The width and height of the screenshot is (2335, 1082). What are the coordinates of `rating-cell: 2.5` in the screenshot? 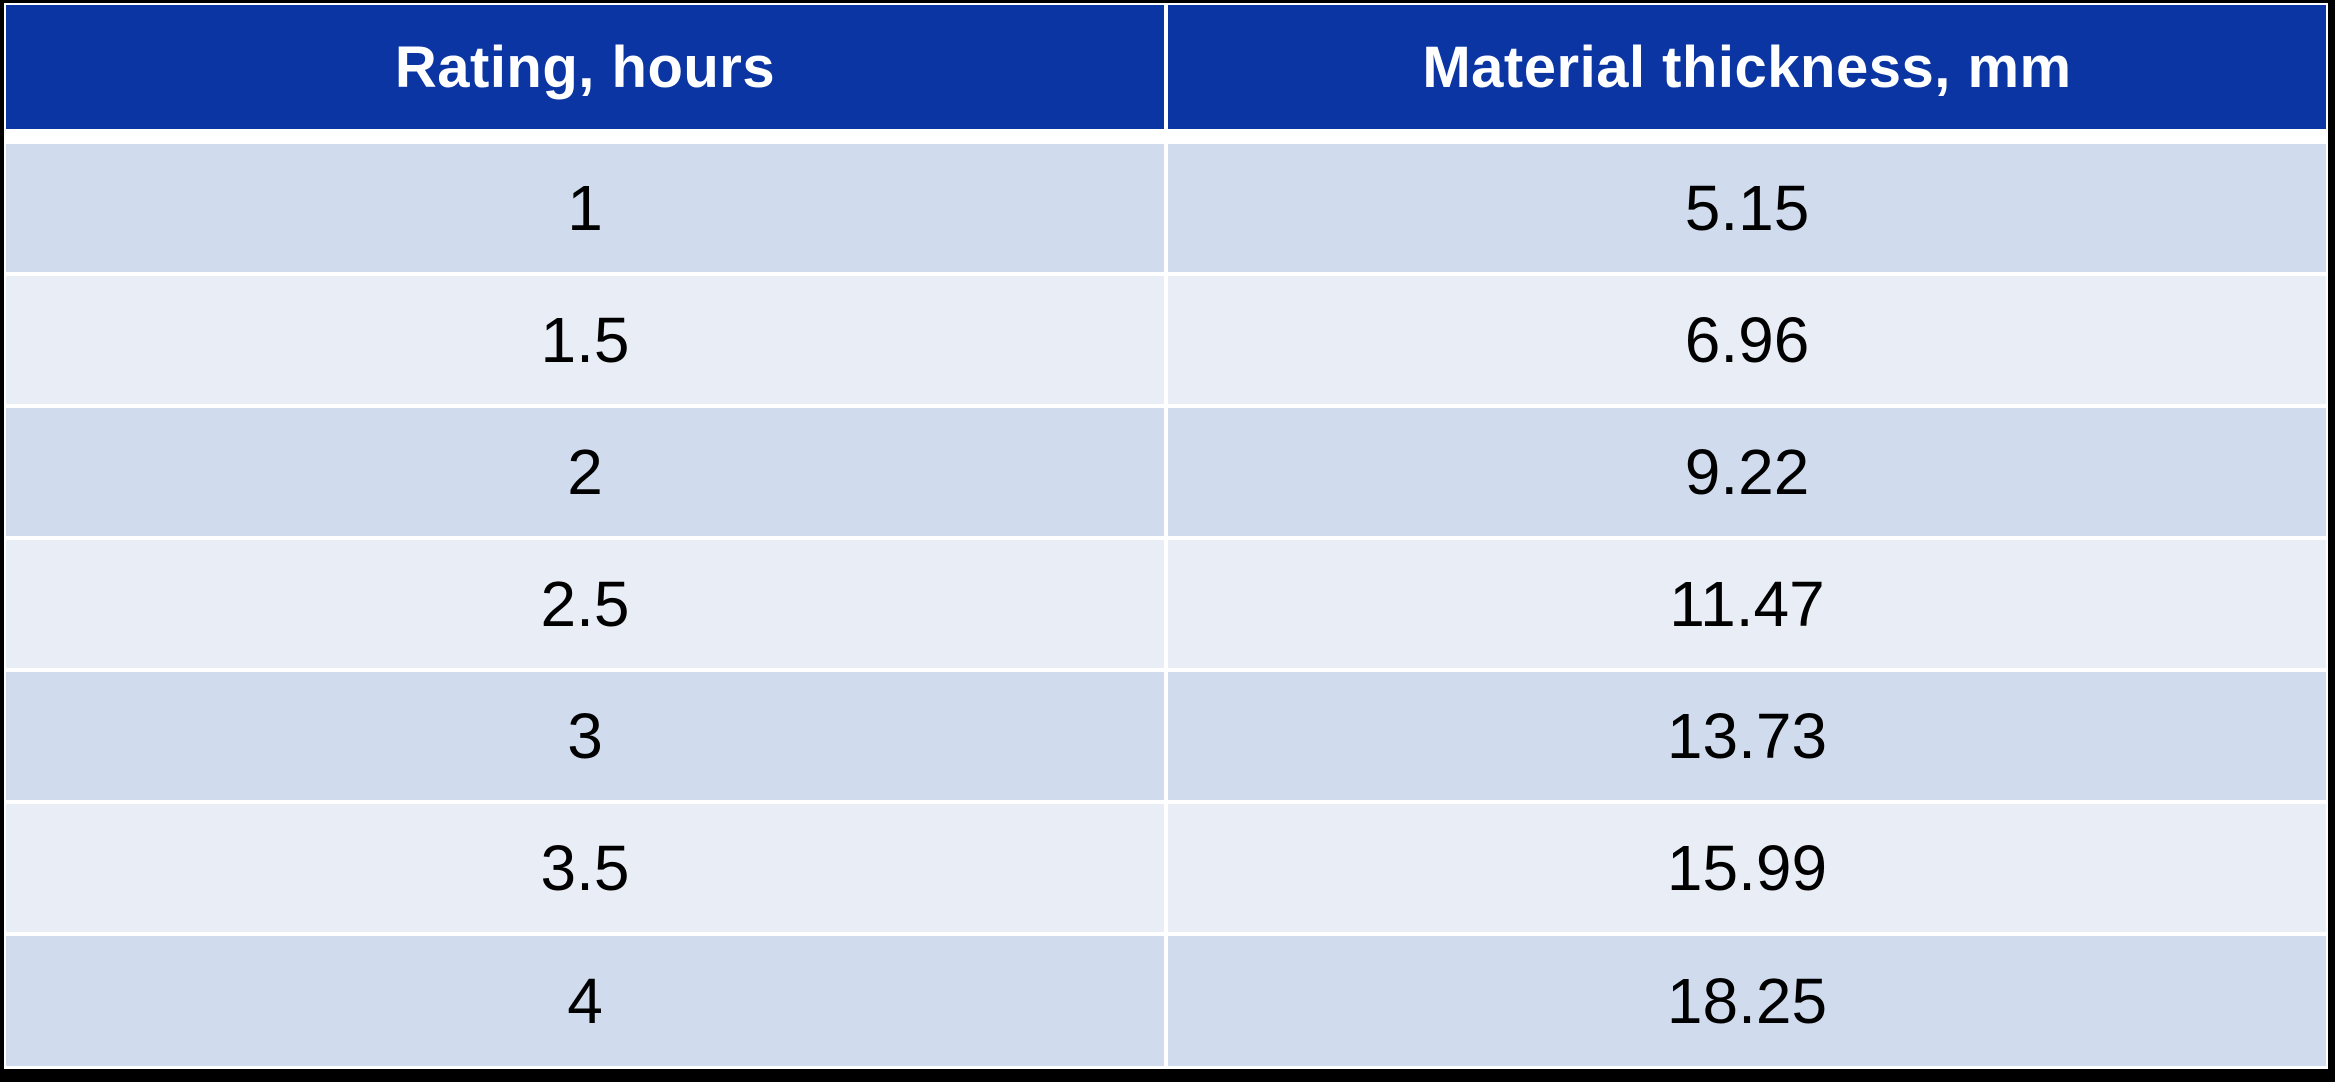 It's located at (585, 604).